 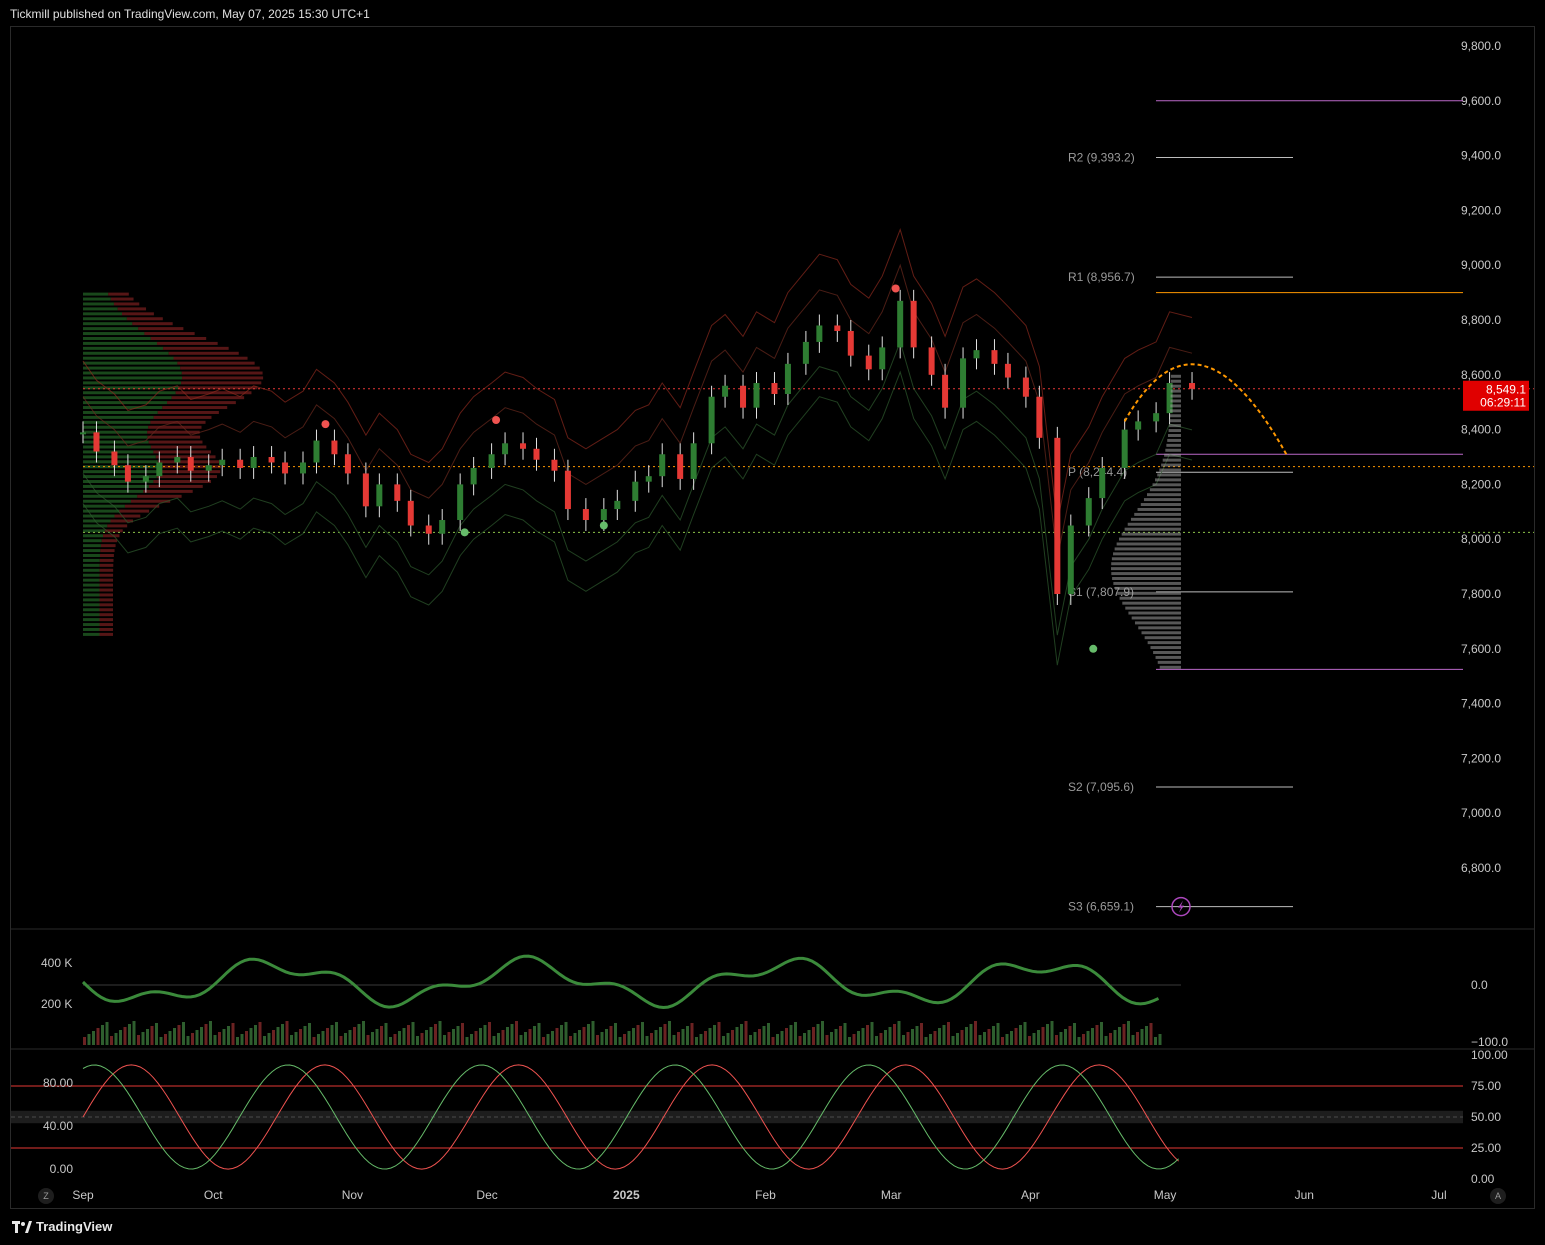 I want to click on tradingview-logo: TradingView, so click(x=62, y=1226).